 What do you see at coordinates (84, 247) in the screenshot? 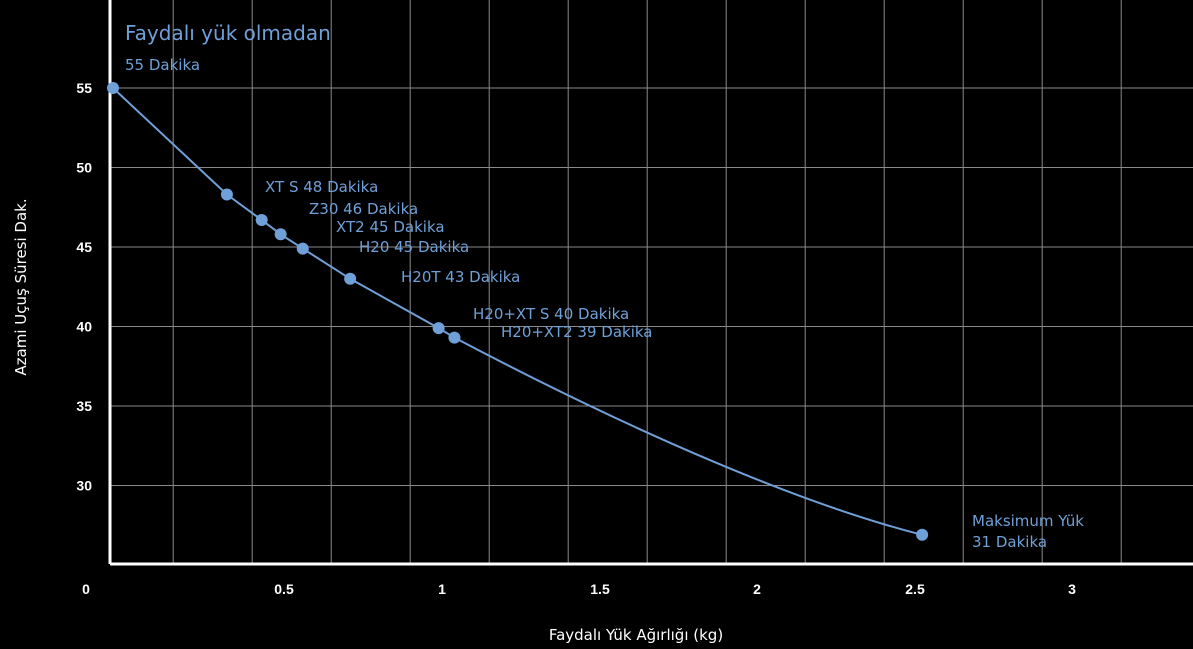
I see `y-tick-label: 45` at bounding box center [84, 247].